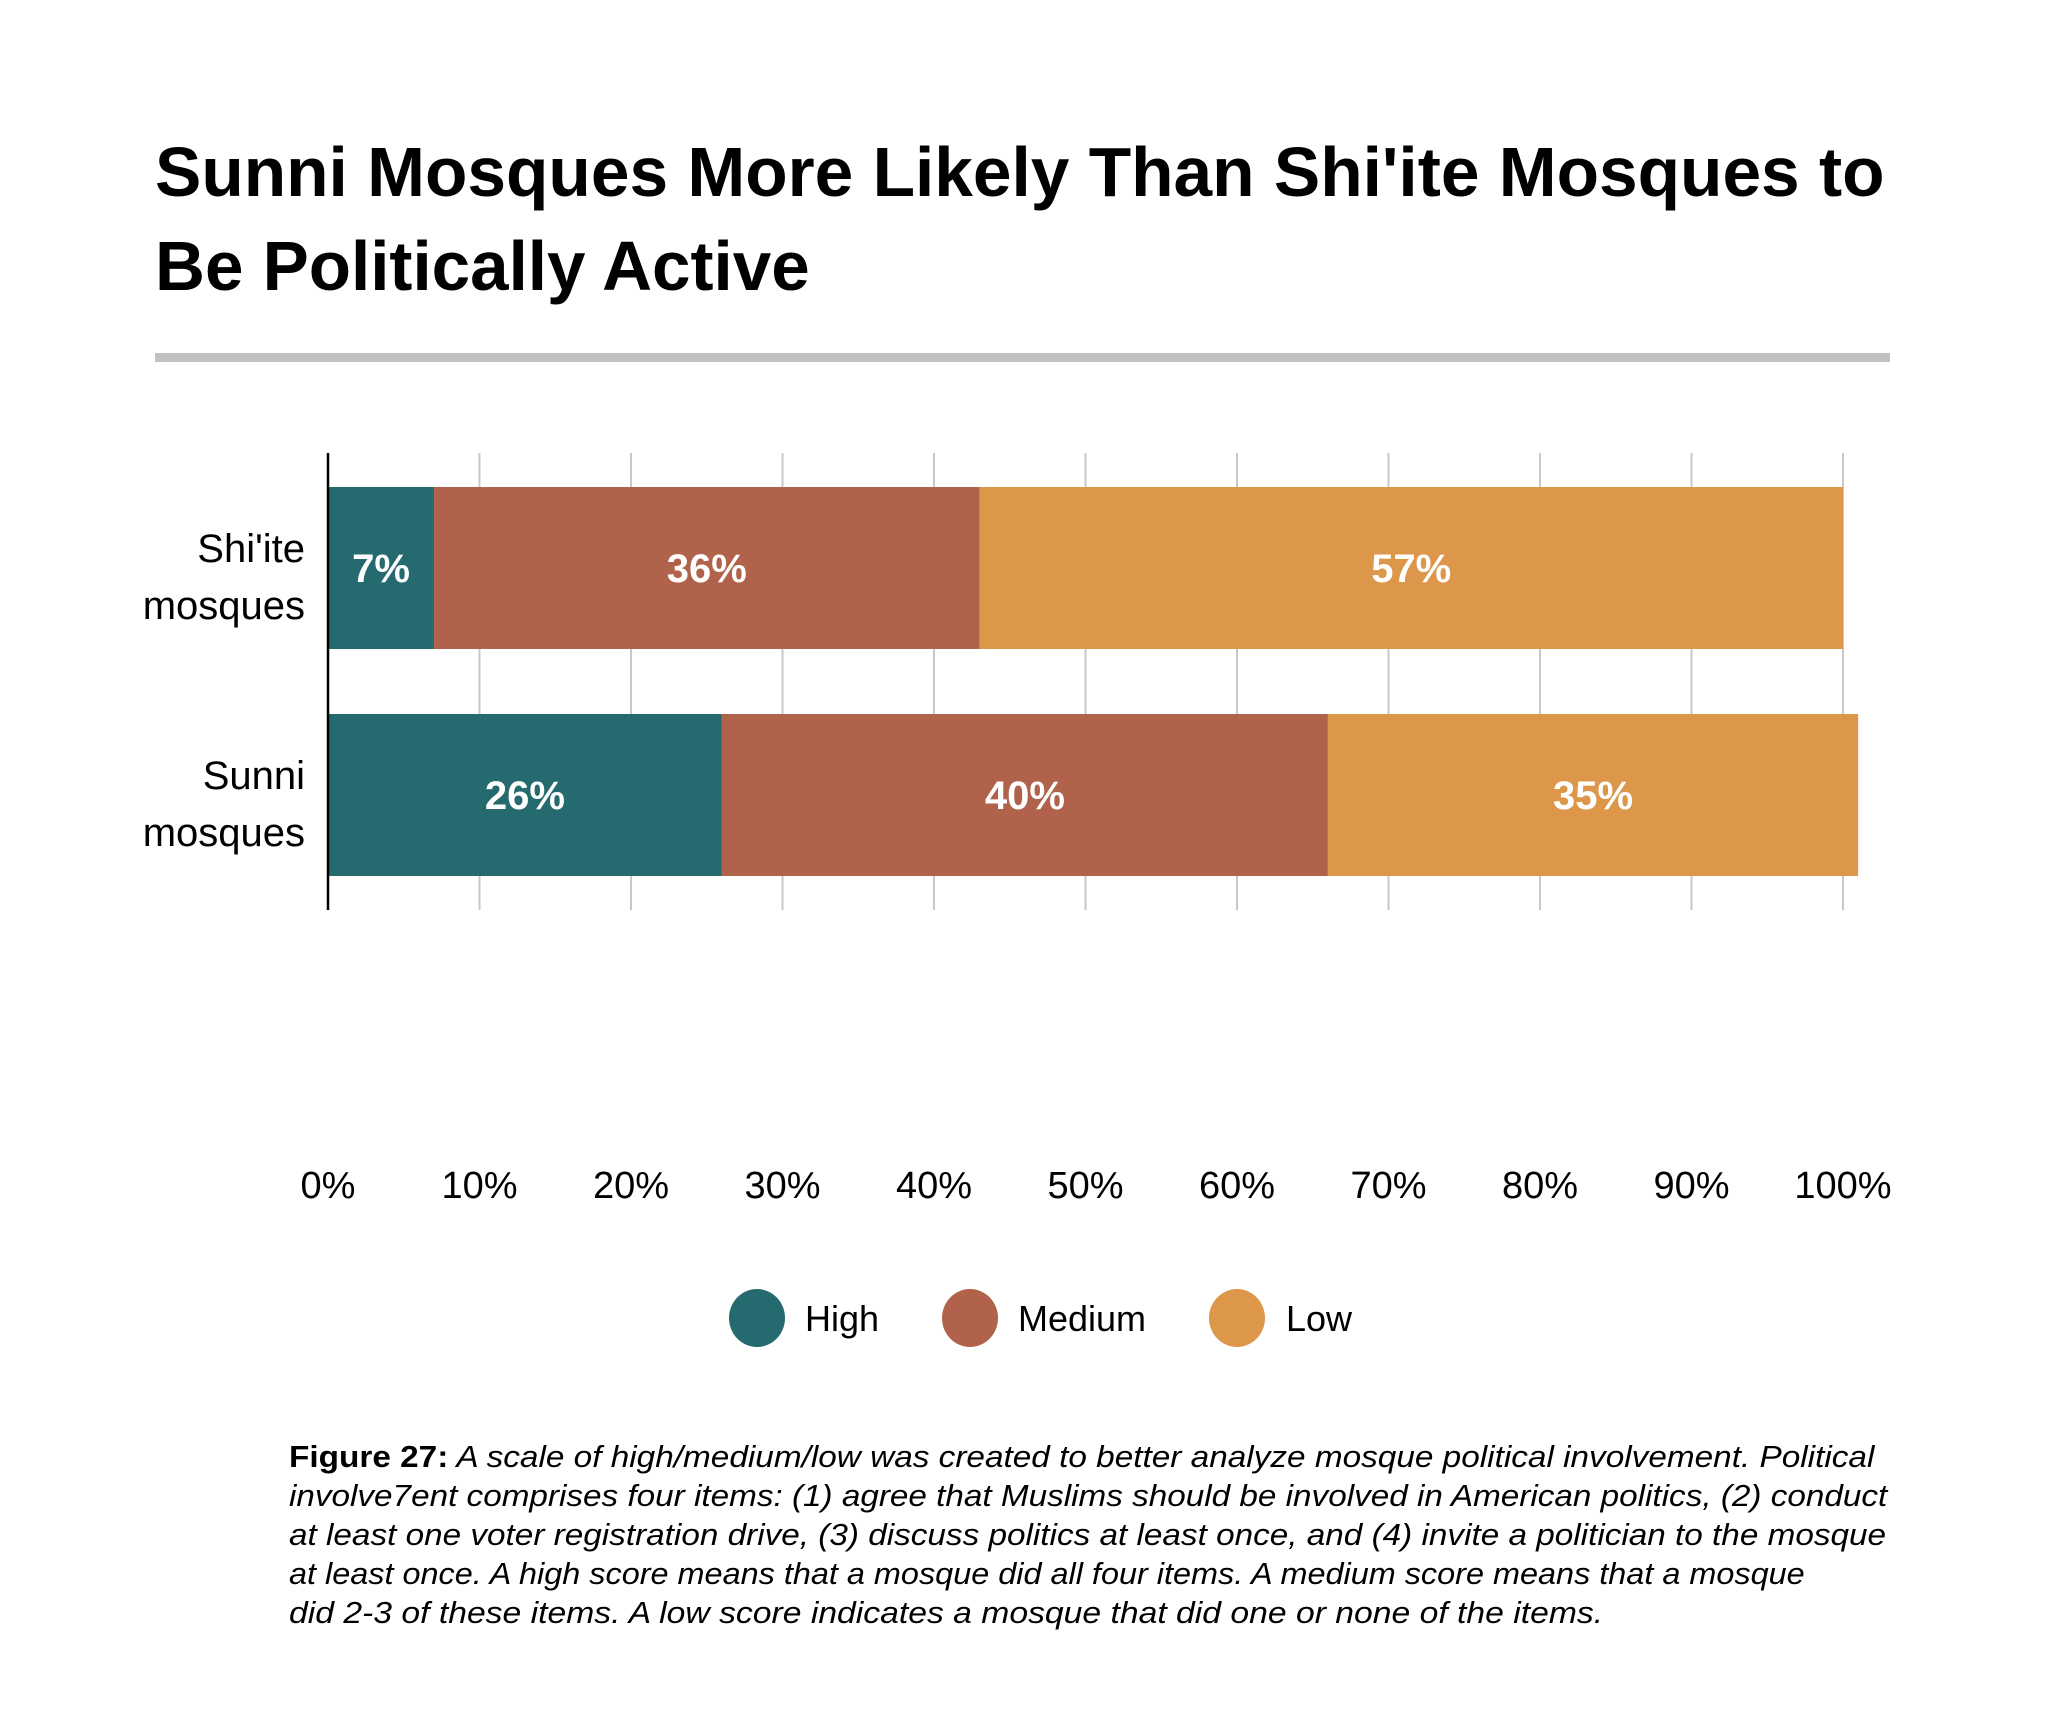 The height and width of the screenshot is (1717, 2048). I want to click on legend-swatch-medium-icon, so click(970, 1318).